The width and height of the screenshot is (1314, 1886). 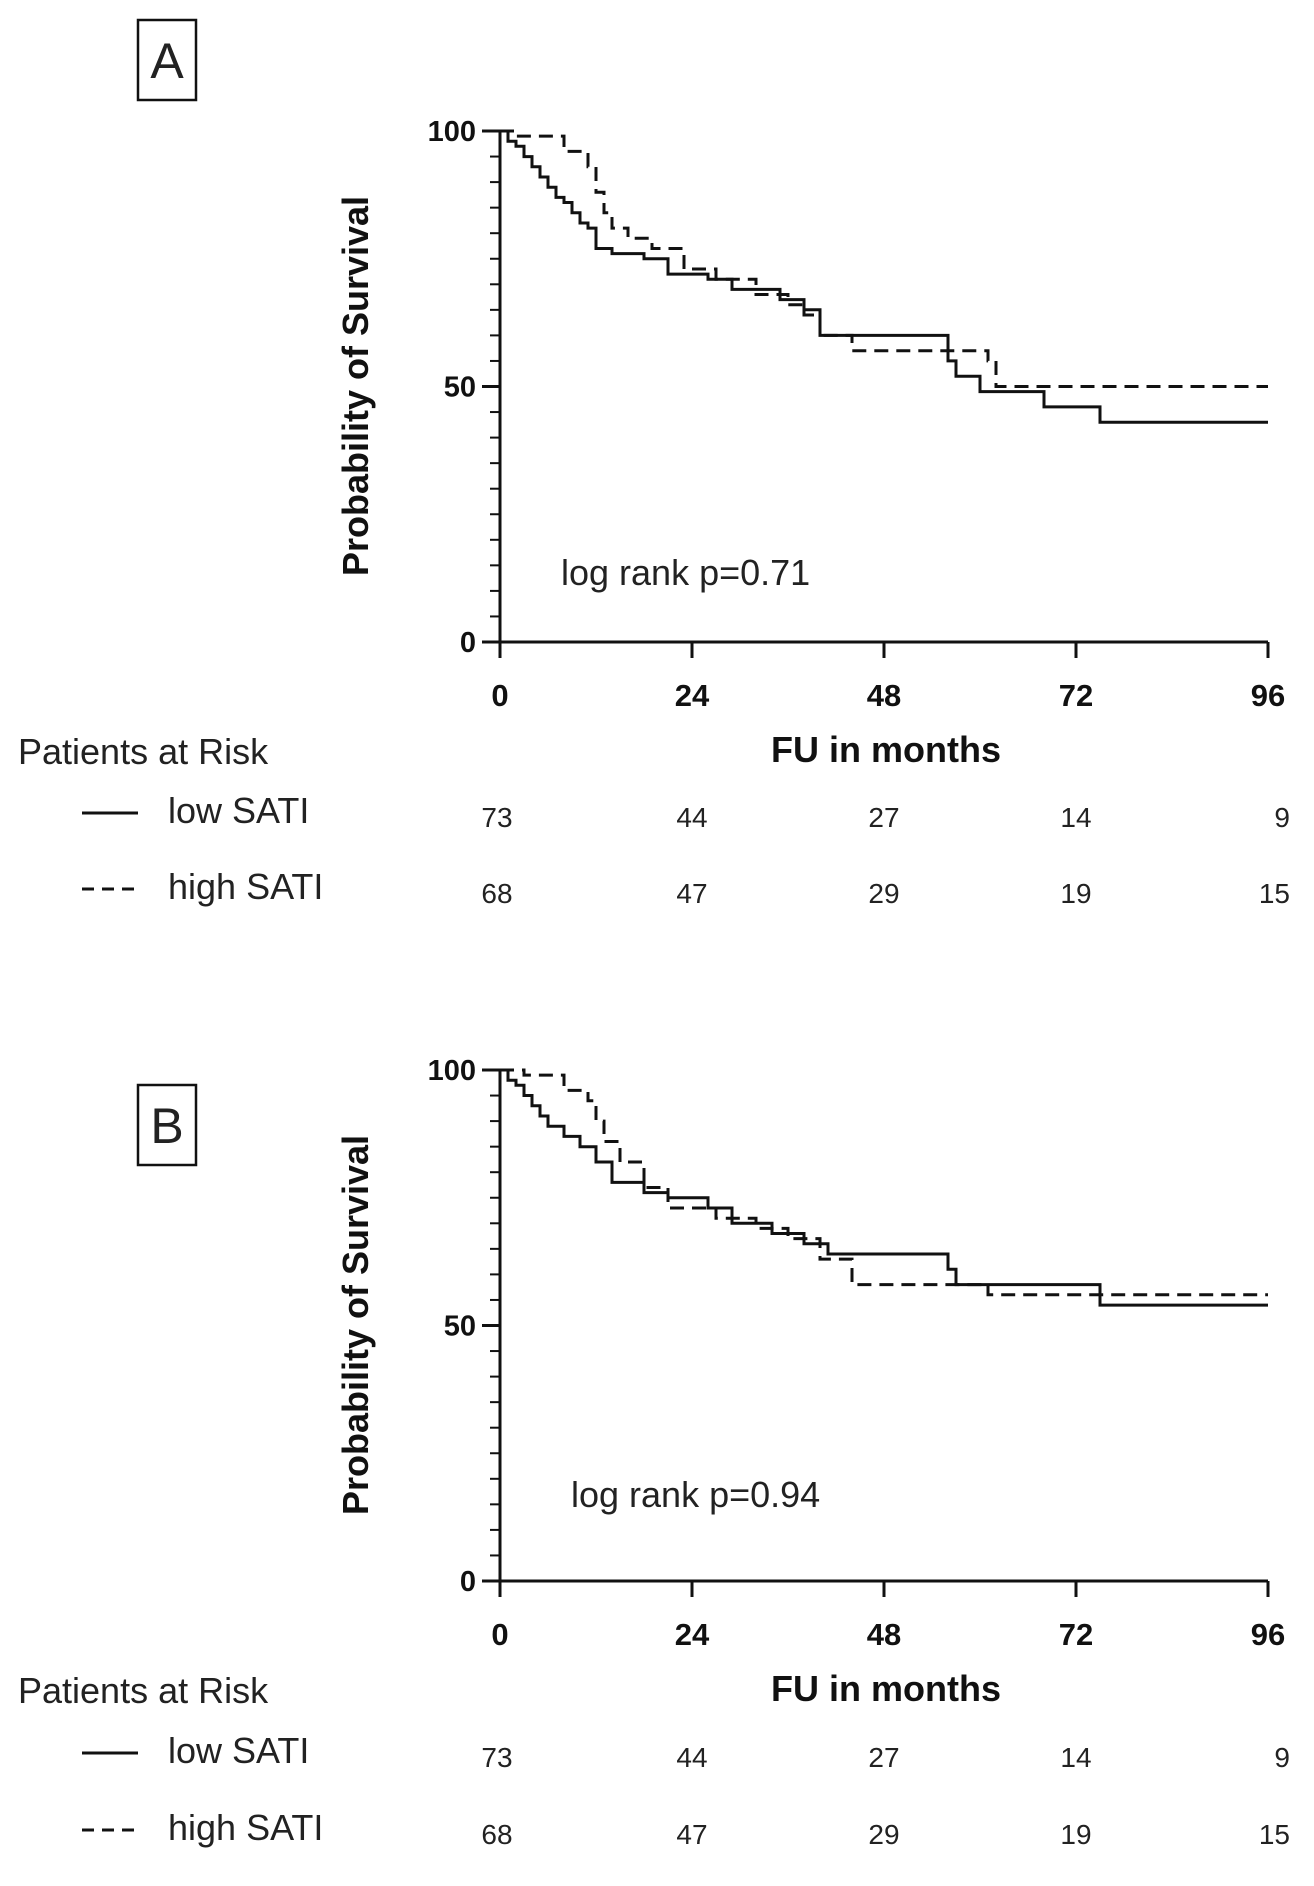 What do you see at coordinates (695, 1494) in the screenshot?
I see `log-rank-annotation: log rank p=0.94` at bounding box center [695, 1494].